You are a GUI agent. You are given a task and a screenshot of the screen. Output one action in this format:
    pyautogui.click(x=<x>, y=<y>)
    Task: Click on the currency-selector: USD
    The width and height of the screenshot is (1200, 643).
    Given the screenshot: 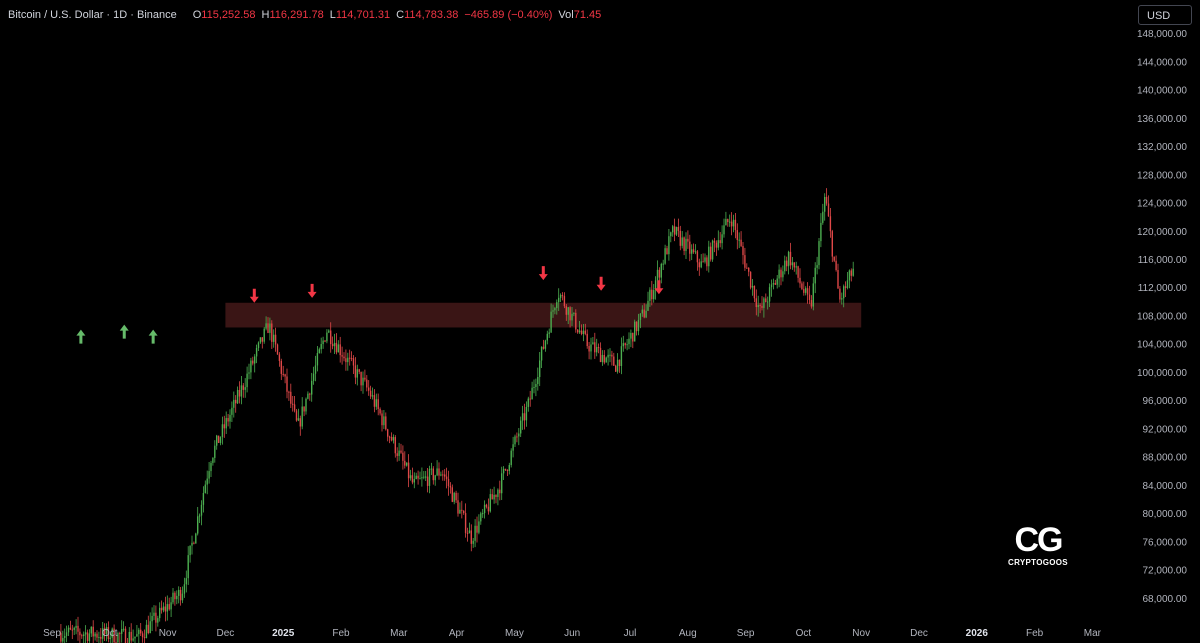 What is the action you would take?
    pyautogui.click(x=1165, y=15)
    